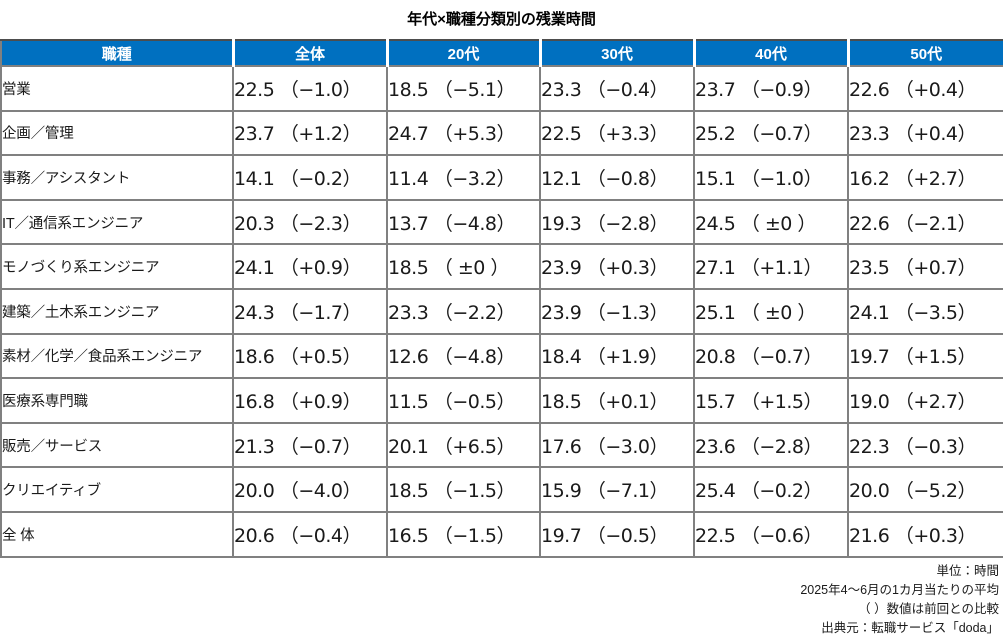 This screenshot has height=642, width=1003. Describe the element at coordinates (617, 266) in the screenshot. I see `cell-30s: 23.9 （+0.3）` at that location.